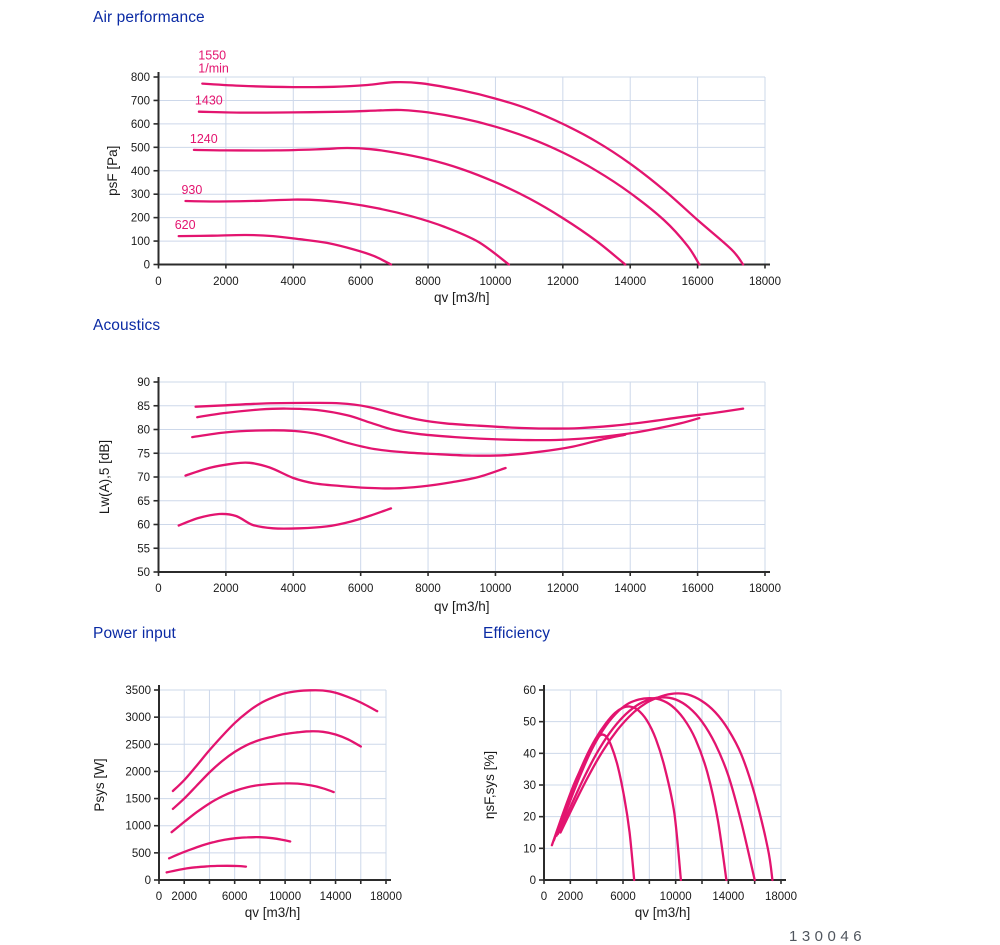 The width and height of the screenshot is (1000, 945). Describe the element at coordinates (127, 325) in the screenshot. I see `section-title-acoustics: Acoustics` at that location.